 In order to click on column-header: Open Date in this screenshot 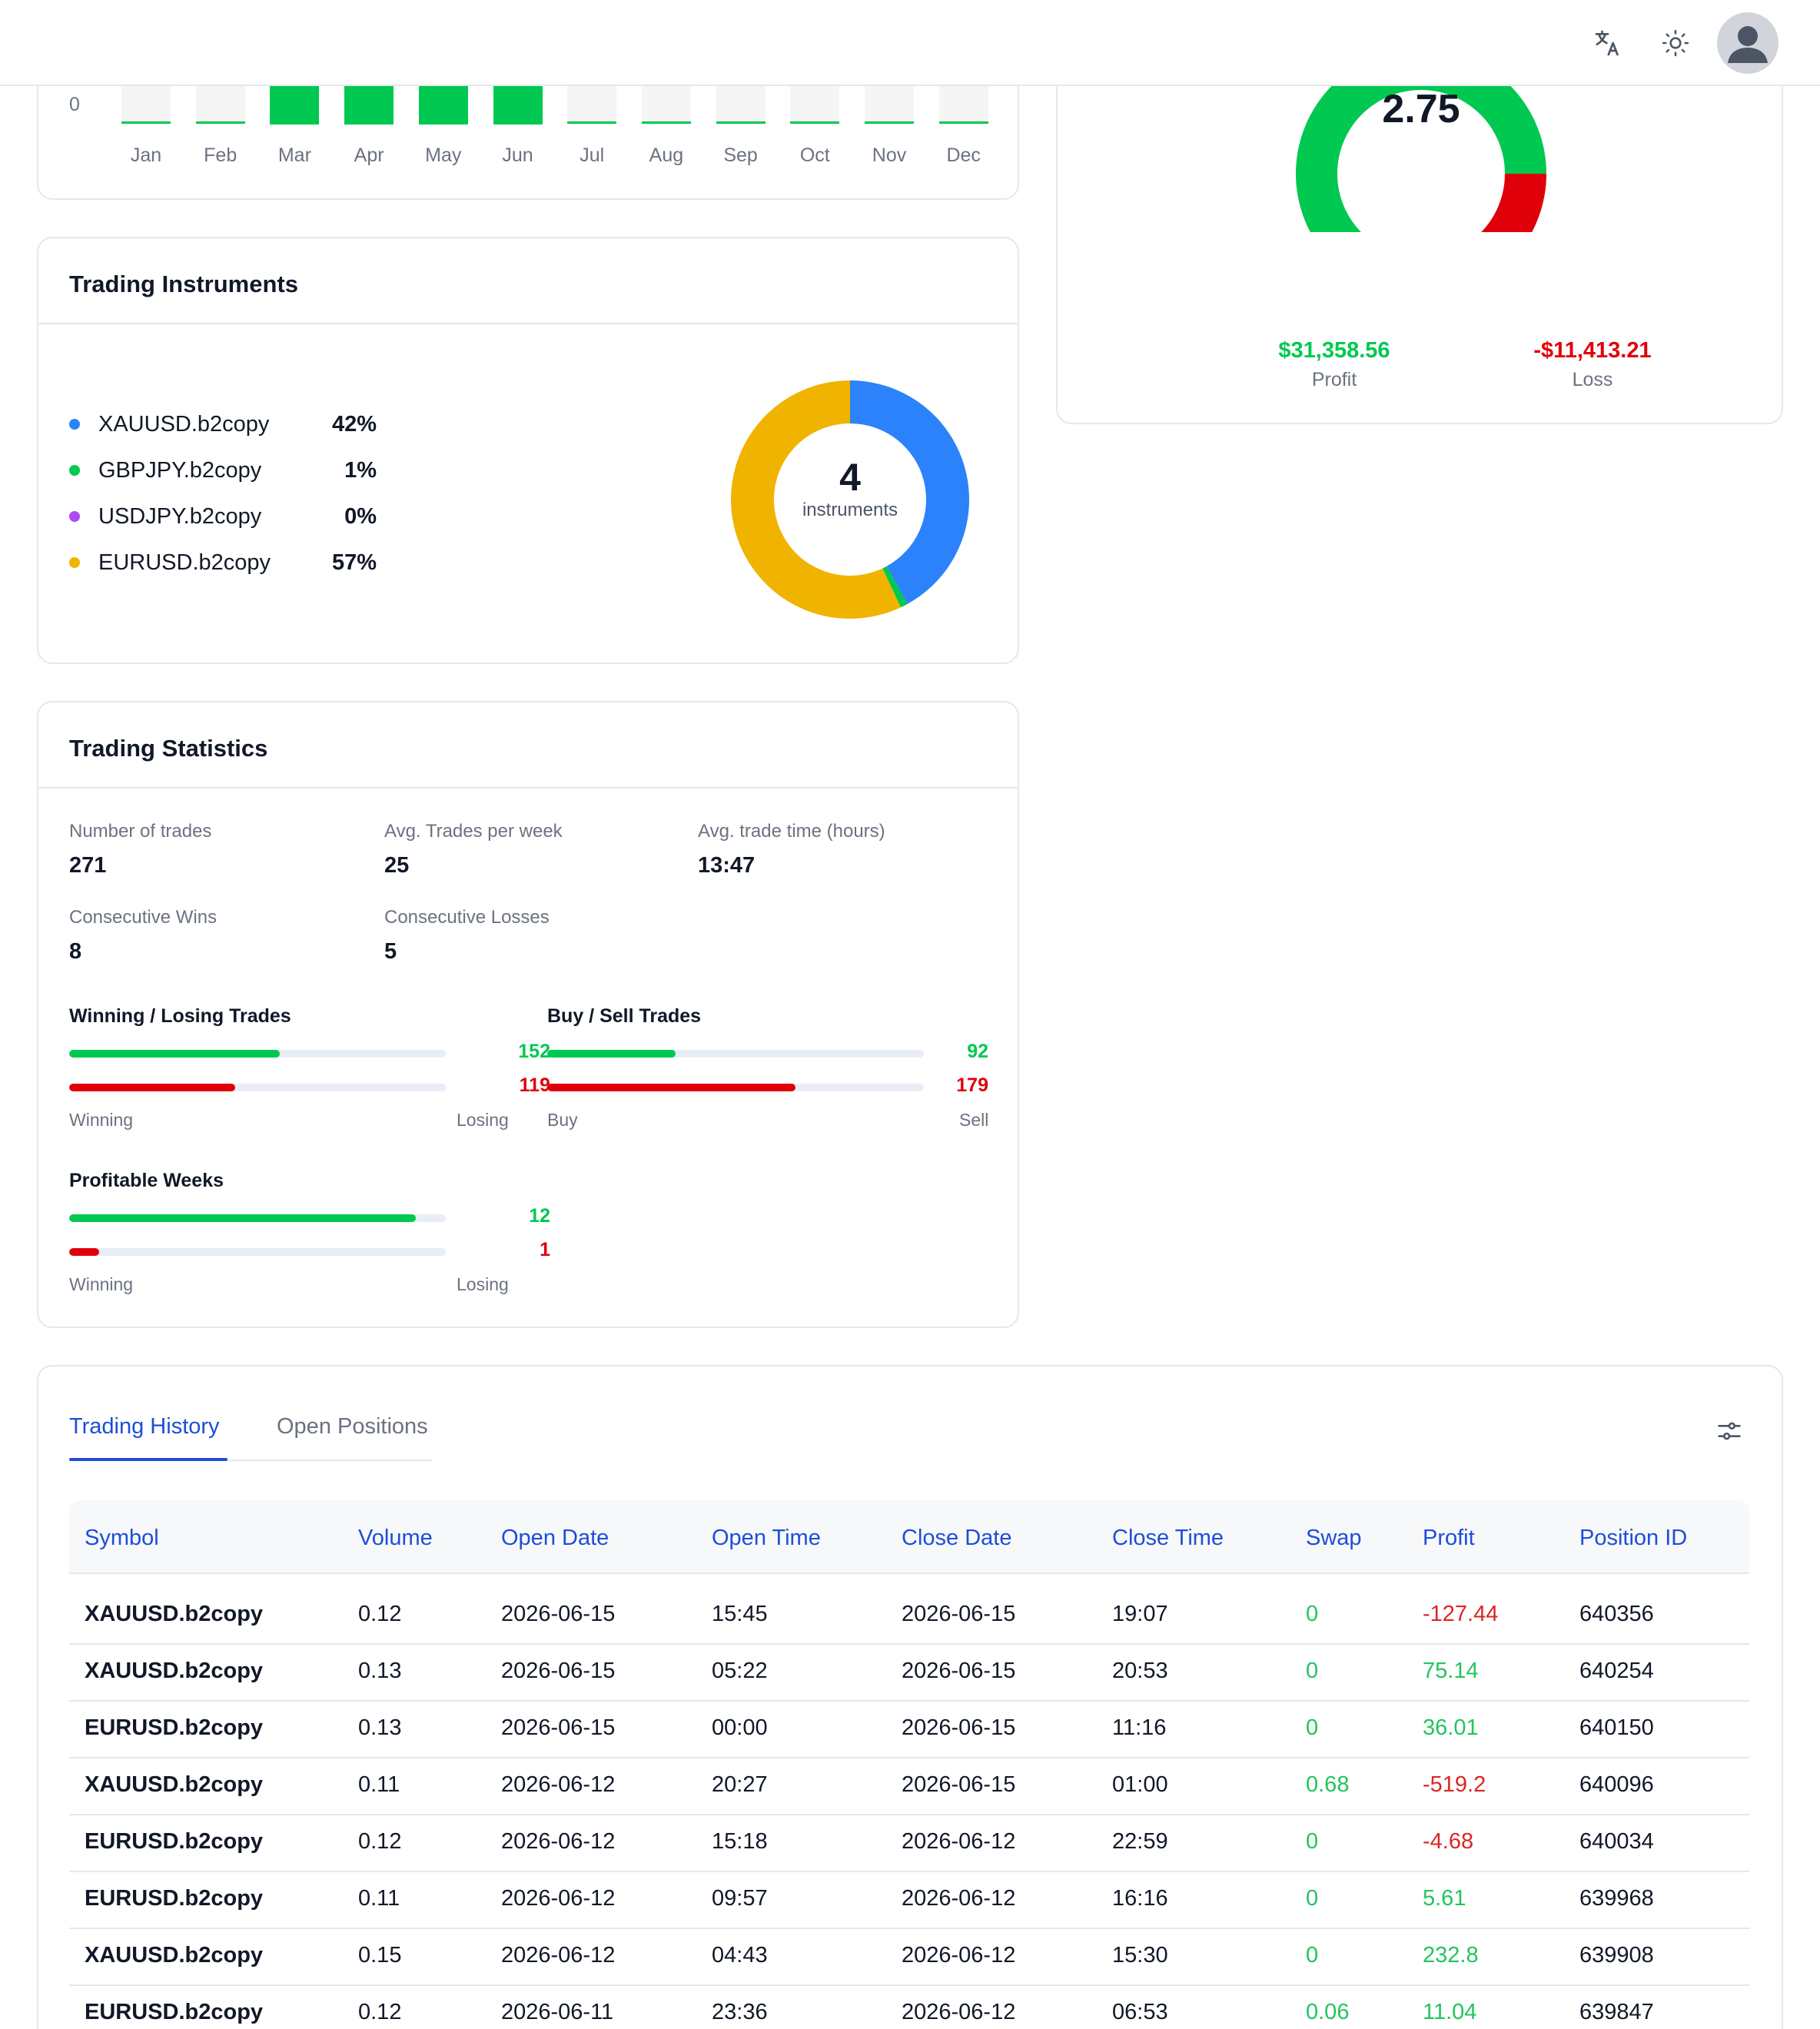, I will do `click(555, 1538)`.